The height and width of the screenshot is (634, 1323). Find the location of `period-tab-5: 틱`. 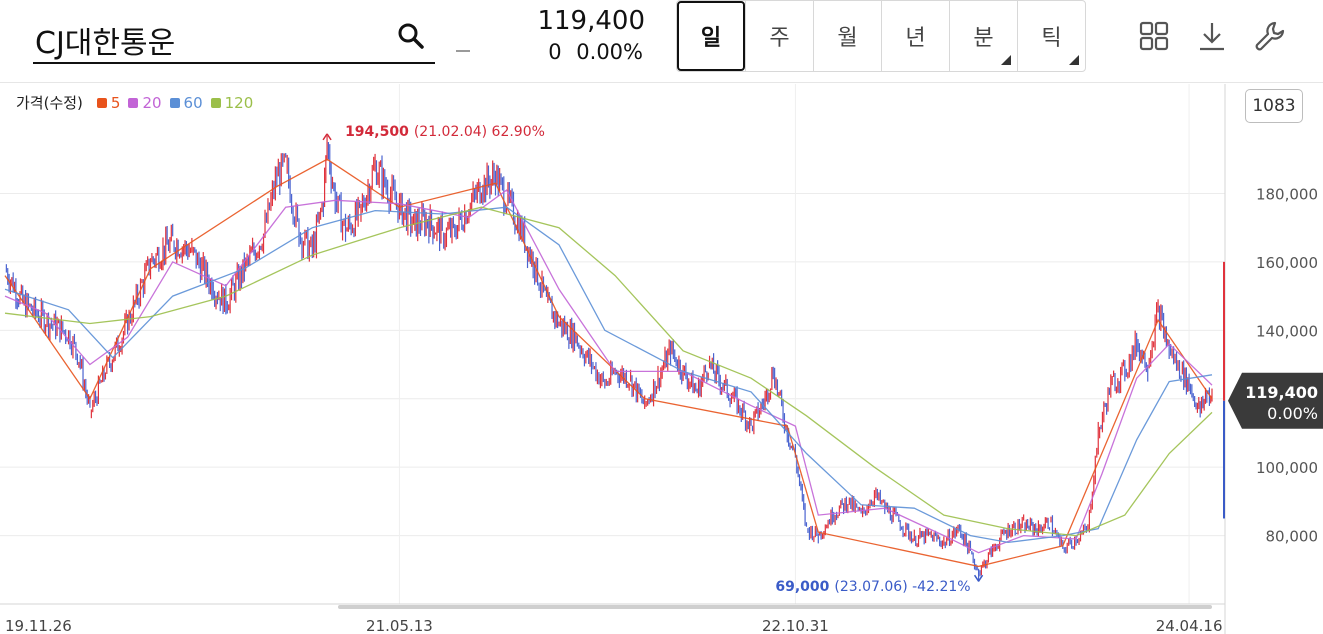

period-tab-5: 틱 is located at coordinates (1051, 36).